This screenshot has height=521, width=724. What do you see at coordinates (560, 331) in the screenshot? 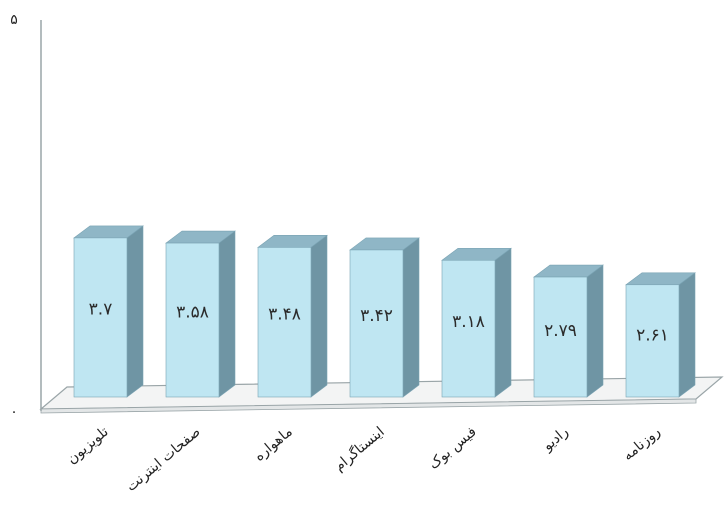
I see `bar-value-label: ۲.۷۹` at bounding box center [560, 331].